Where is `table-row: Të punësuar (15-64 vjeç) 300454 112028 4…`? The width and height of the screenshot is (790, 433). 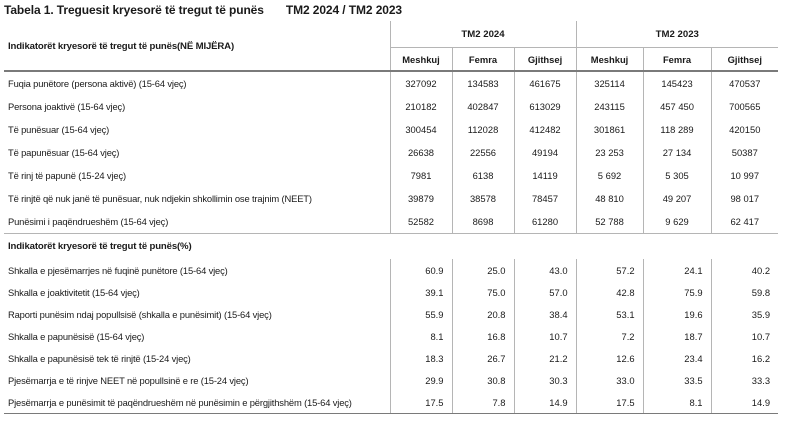 table-row: Të punësuar (15-64 vjeç) 300454 112028 4… is located at coordinates (391, 129).